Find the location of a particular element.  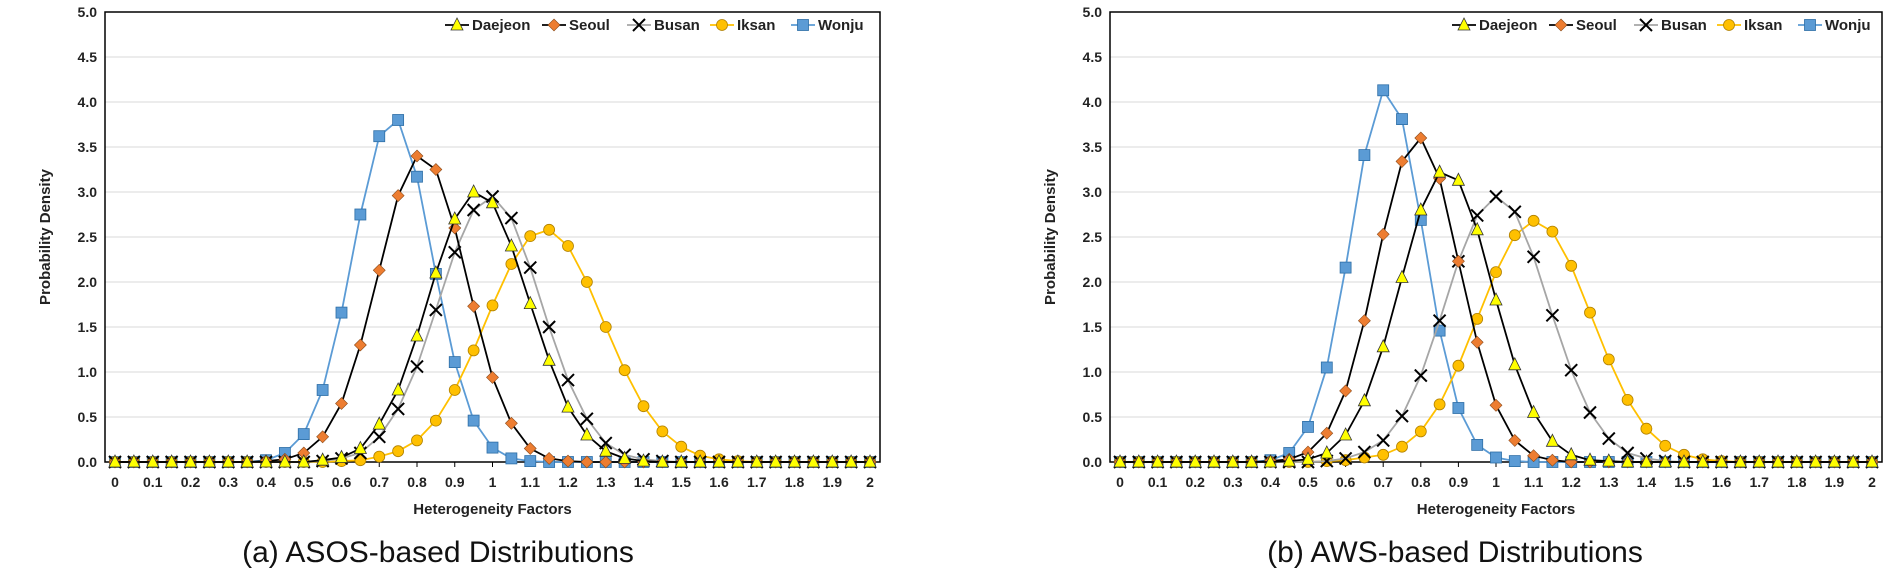

x-tick-label: 0.3 is located at coordinates (229, 482).